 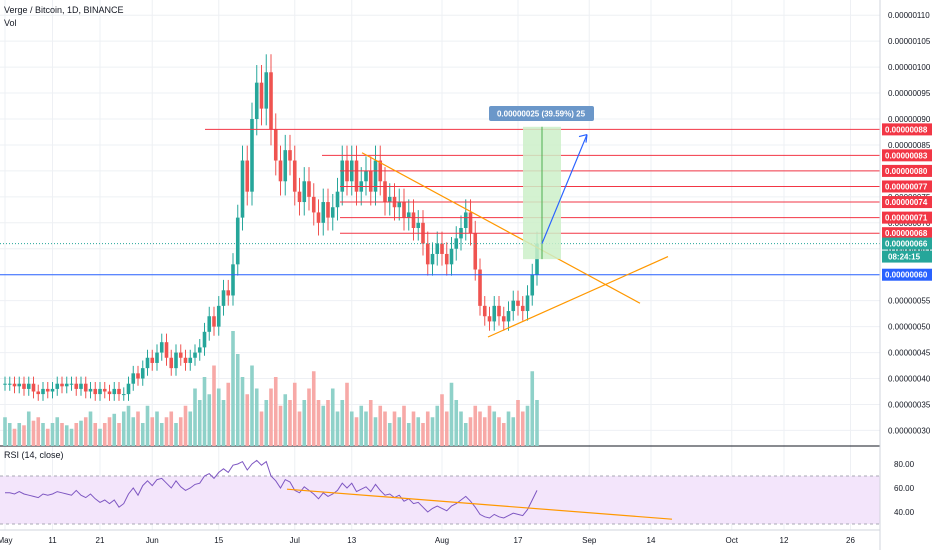 What do you see at coordinates (909, 93) in the screenshot?
I see `price-tick-label: 0.00000095` at bounding box center [909, 93].